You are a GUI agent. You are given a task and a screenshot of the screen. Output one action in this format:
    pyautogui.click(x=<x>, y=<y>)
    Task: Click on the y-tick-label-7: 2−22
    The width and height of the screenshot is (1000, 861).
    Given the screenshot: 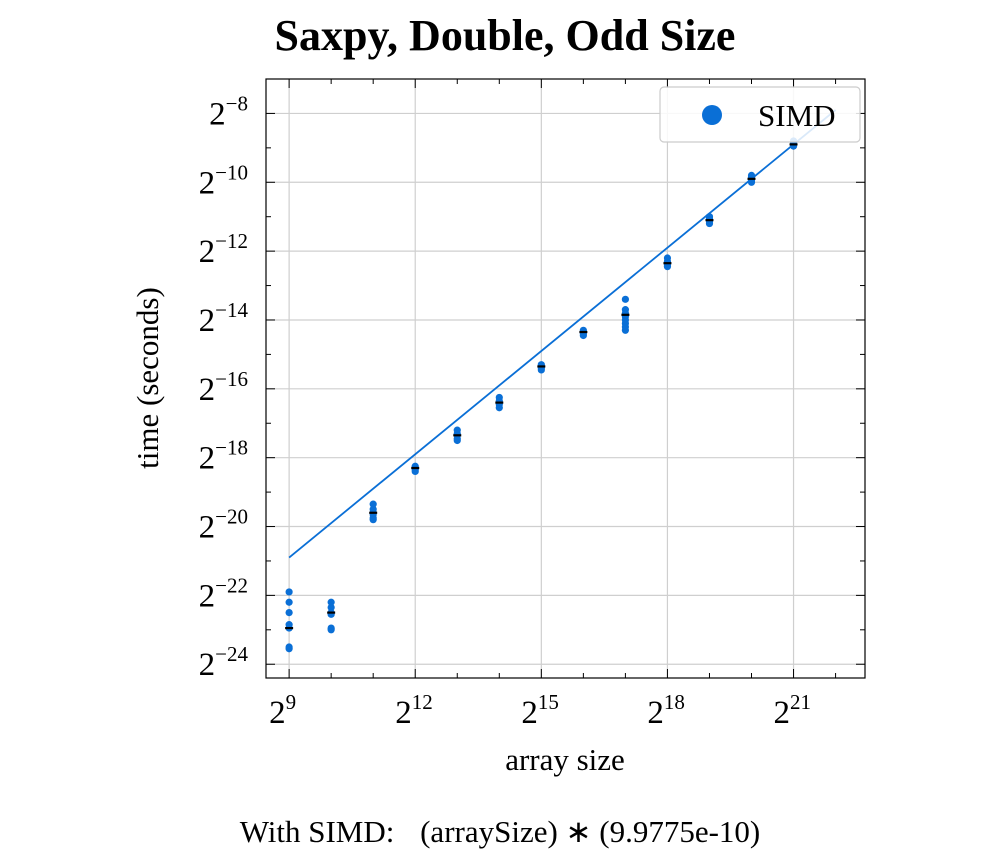 What is the action you would take?
    pyautogui.click(x=223, y=593)
    